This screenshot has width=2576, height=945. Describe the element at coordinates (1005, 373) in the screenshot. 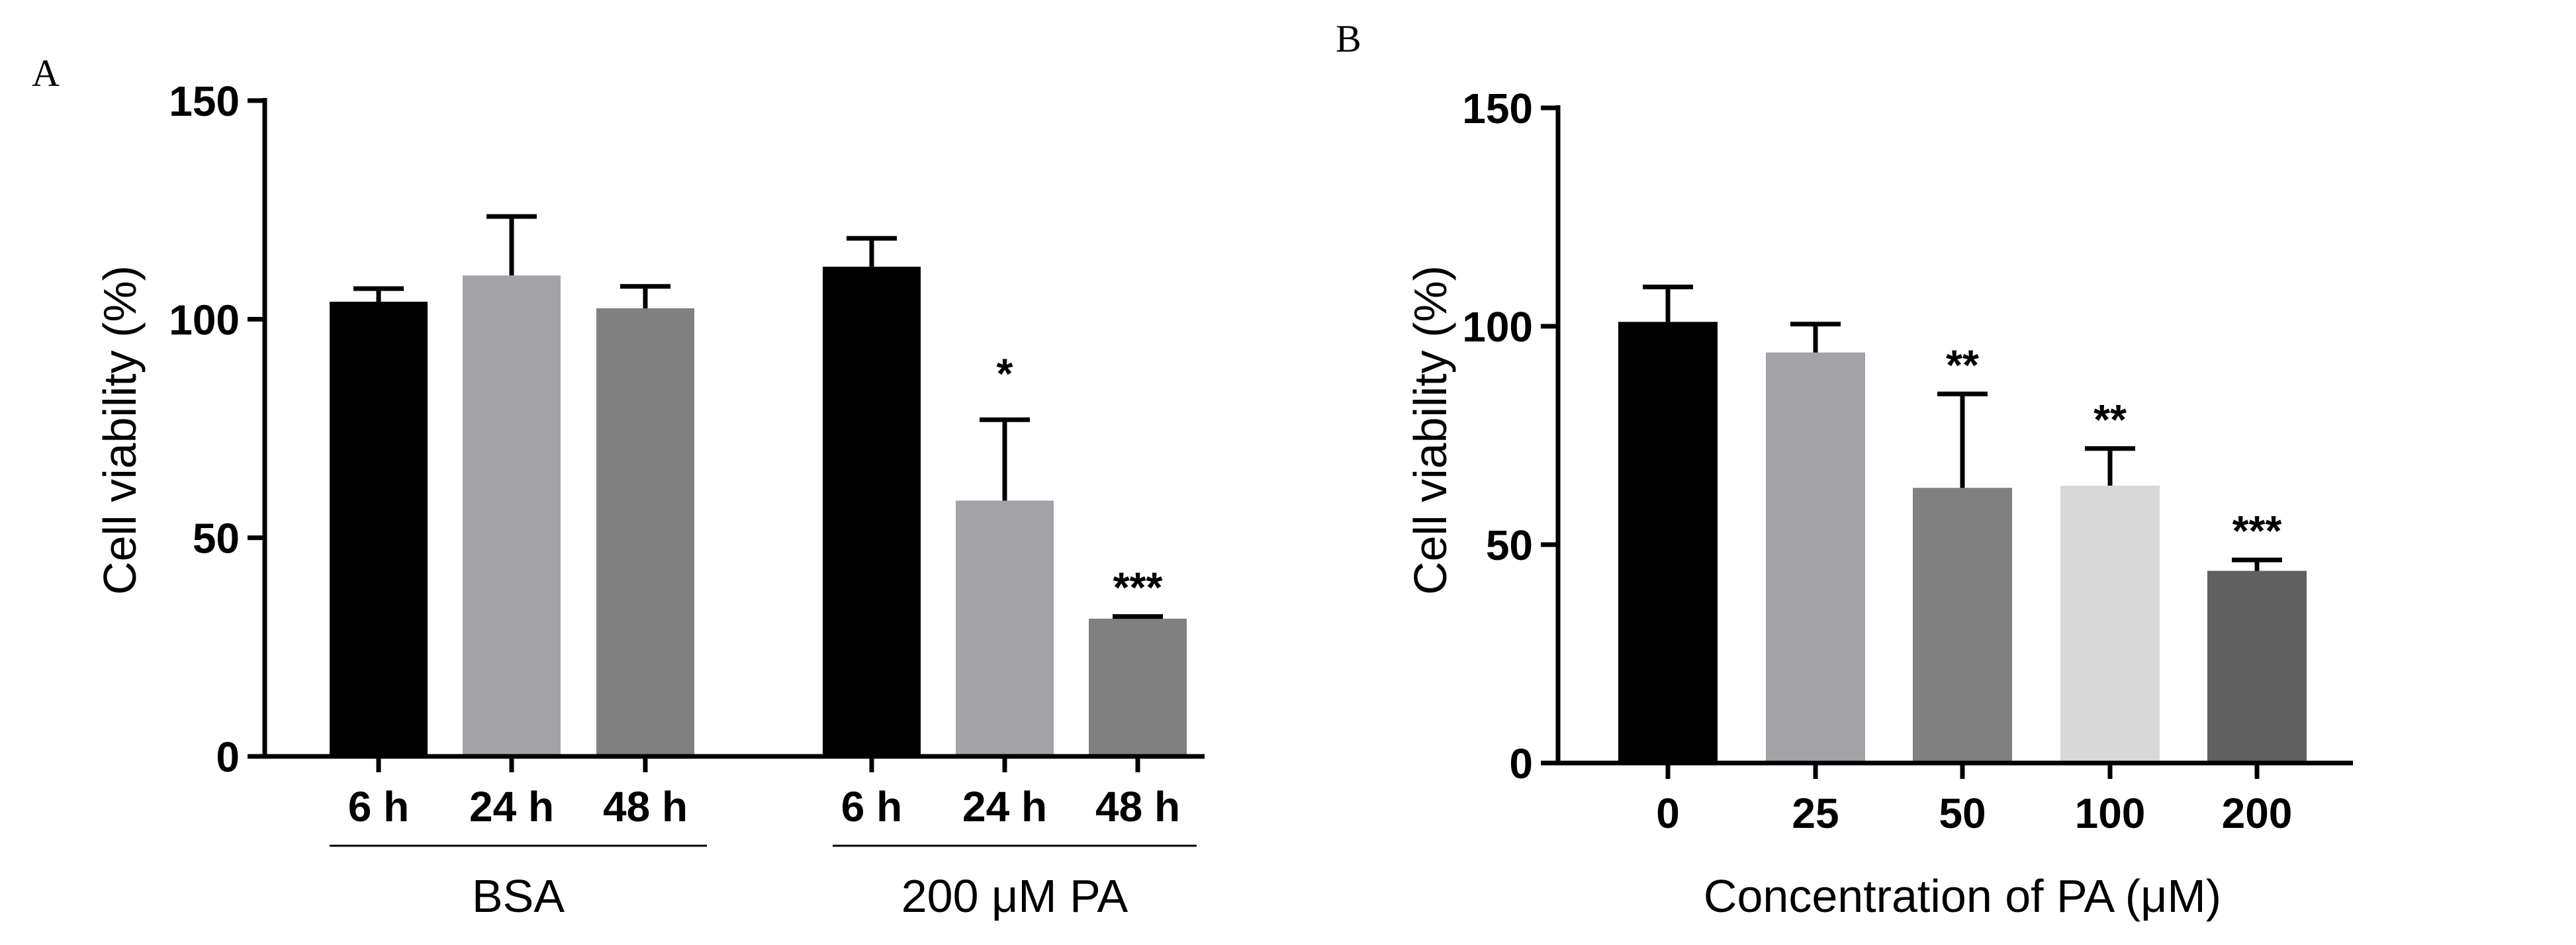

I see `significance-label-5: *` at that location.